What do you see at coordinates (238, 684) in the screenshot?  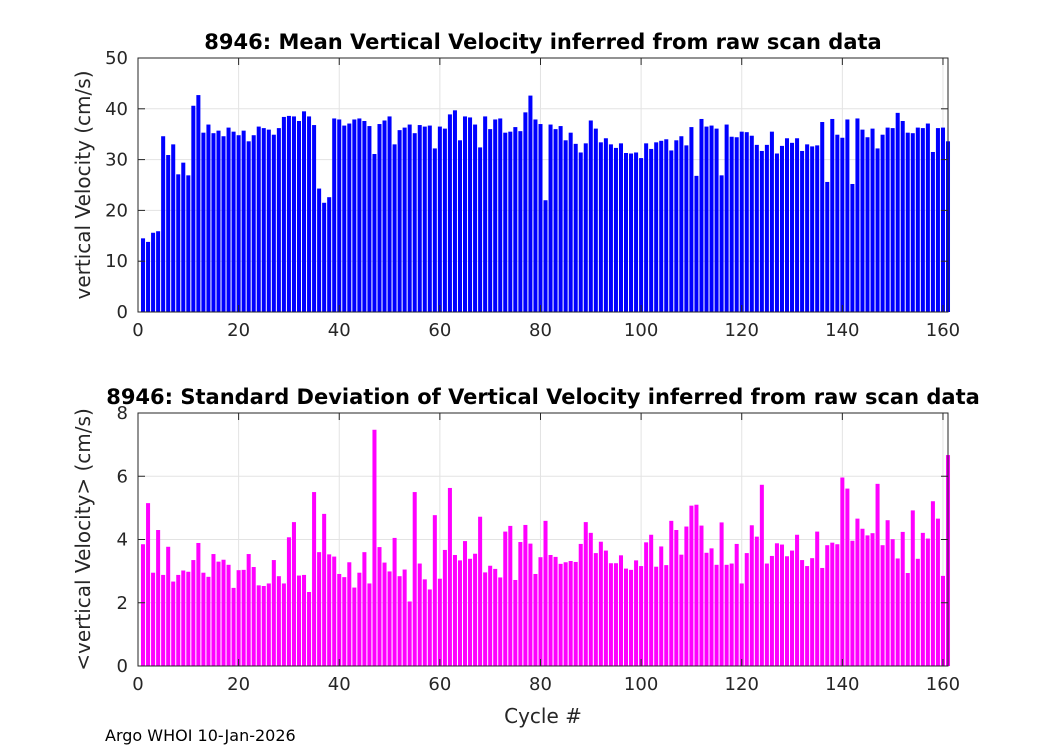 I see `x-tick-label: 20` at bounding box center [238, 684].